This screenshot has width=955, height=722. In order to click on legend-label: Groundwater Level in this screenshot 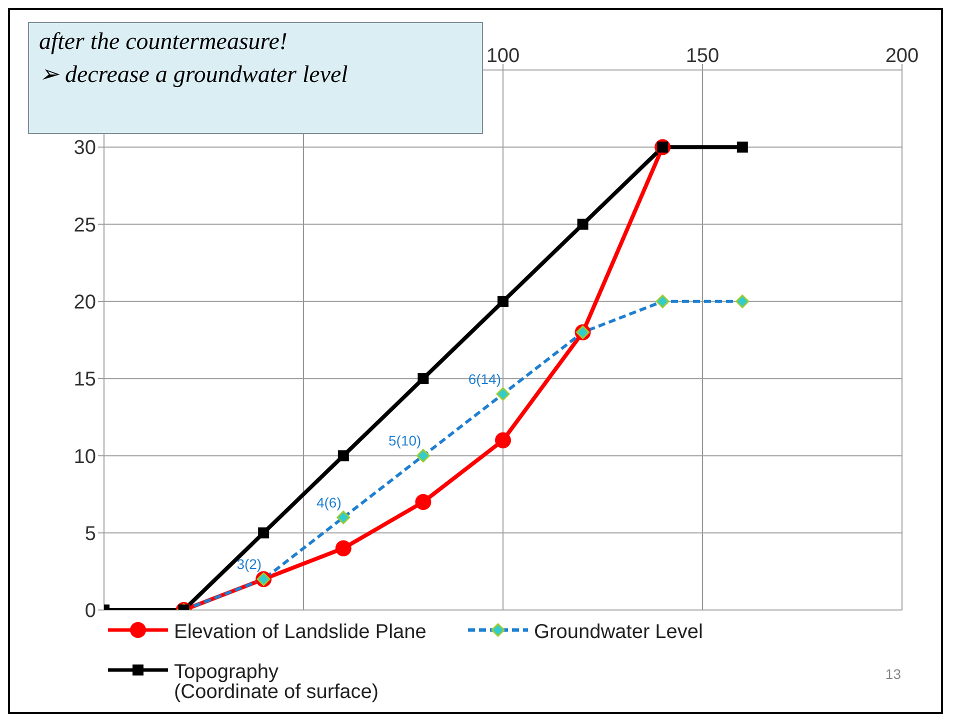, I will do `click(618, 632)`.